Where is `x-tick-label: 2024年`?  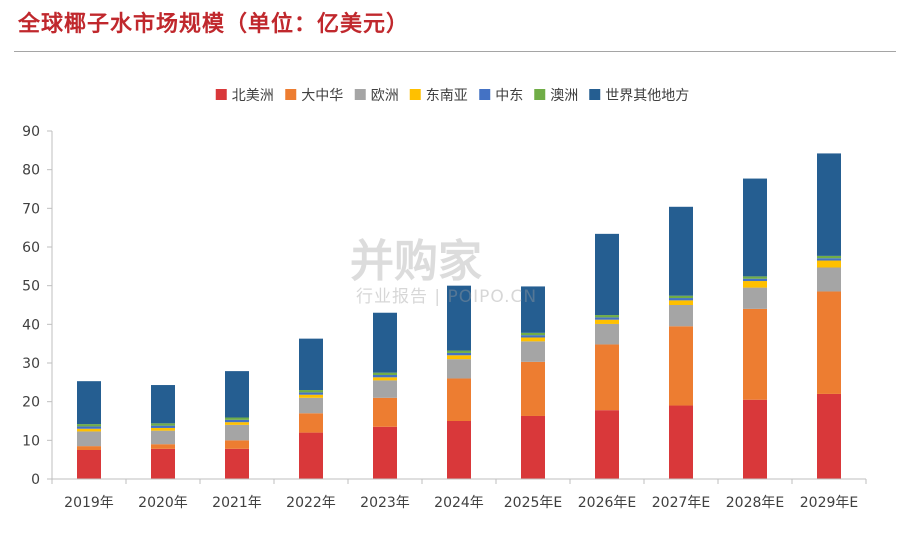 x-tick-label: 2024年 is located at coordinates (459, 503).